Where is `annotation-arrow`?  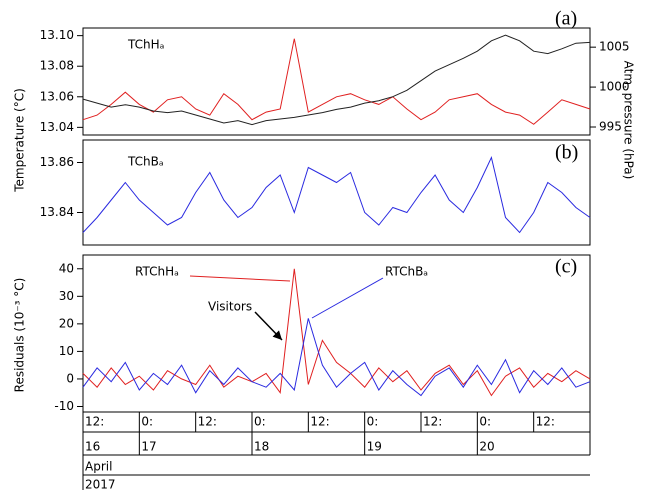
annotation-arrow is located at coordinates (268, 326).